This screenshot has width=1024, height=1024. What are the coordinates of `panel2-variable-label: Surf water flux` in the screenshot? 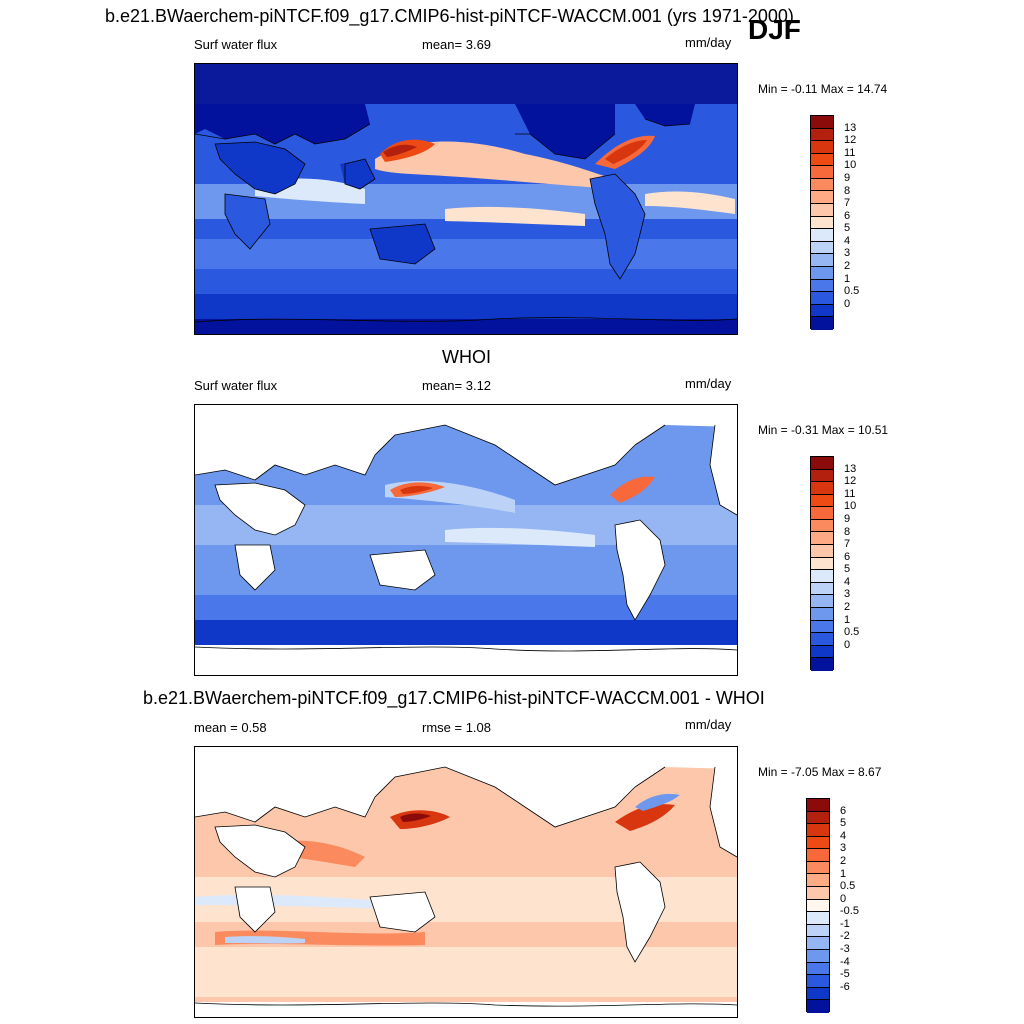 It's located at (236, 385).